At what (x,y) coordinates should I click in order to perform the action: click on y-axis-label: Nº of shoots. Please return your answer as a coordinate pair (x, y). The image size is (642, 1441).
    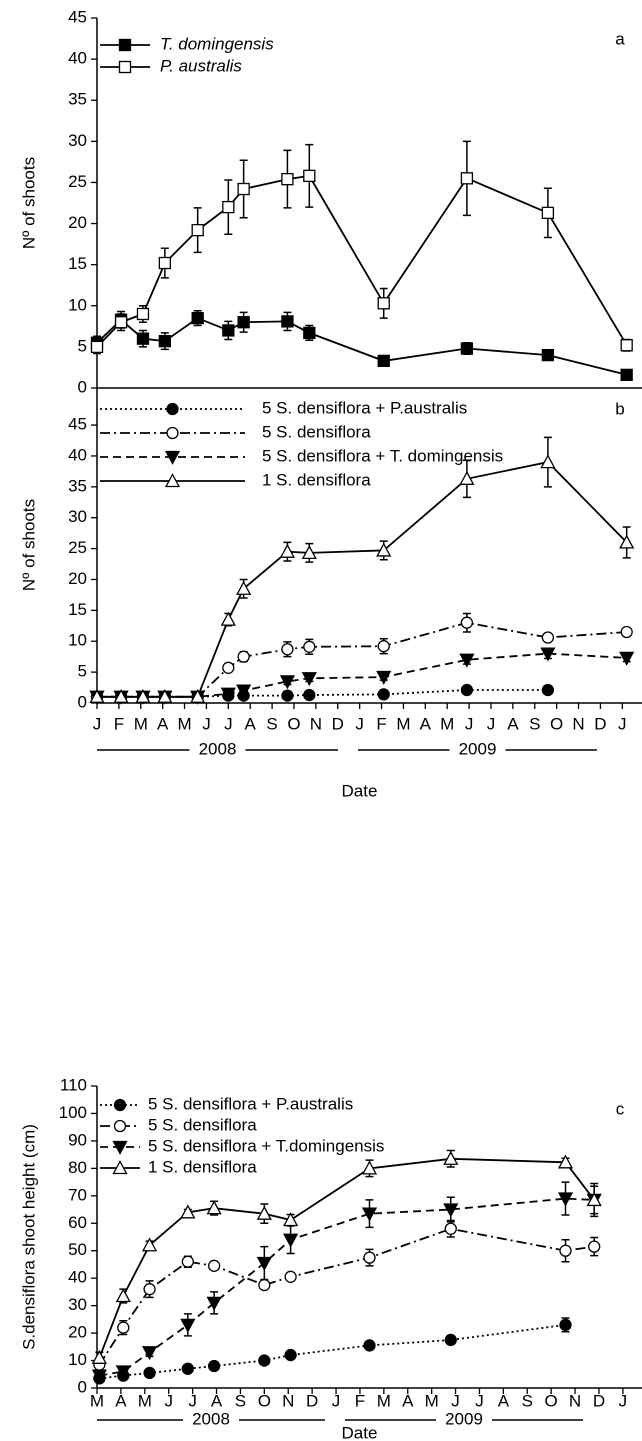
    Looking at the image, I should click on (28, 203).